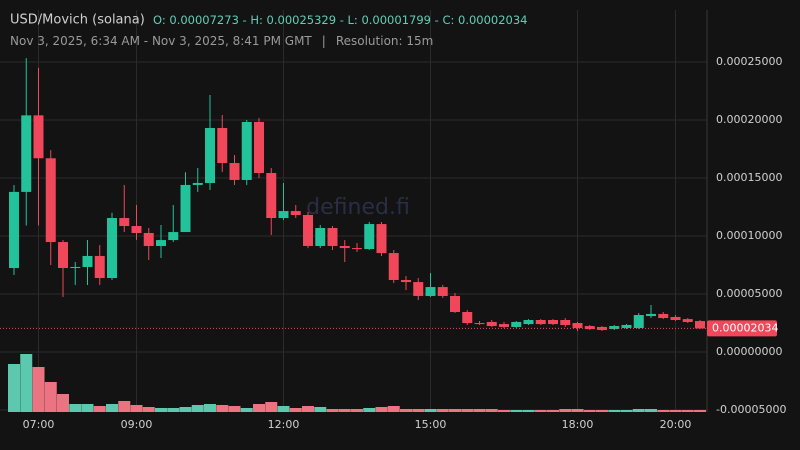  What do you see at coordinates (385, 41) in the screenshot?
I see `resolution: Resolution: 15m` at bounding box center [385, 41].